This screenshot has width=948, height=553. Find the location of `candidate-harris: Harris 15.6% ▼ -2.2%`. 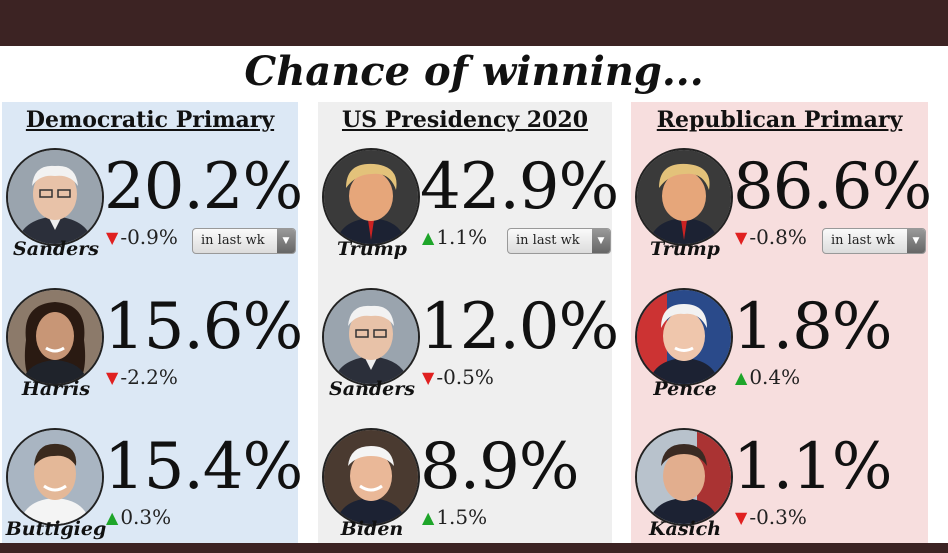

candidate-harris: Harris 15.6% ▼ -2.2% is located at coordinates (152, 358).